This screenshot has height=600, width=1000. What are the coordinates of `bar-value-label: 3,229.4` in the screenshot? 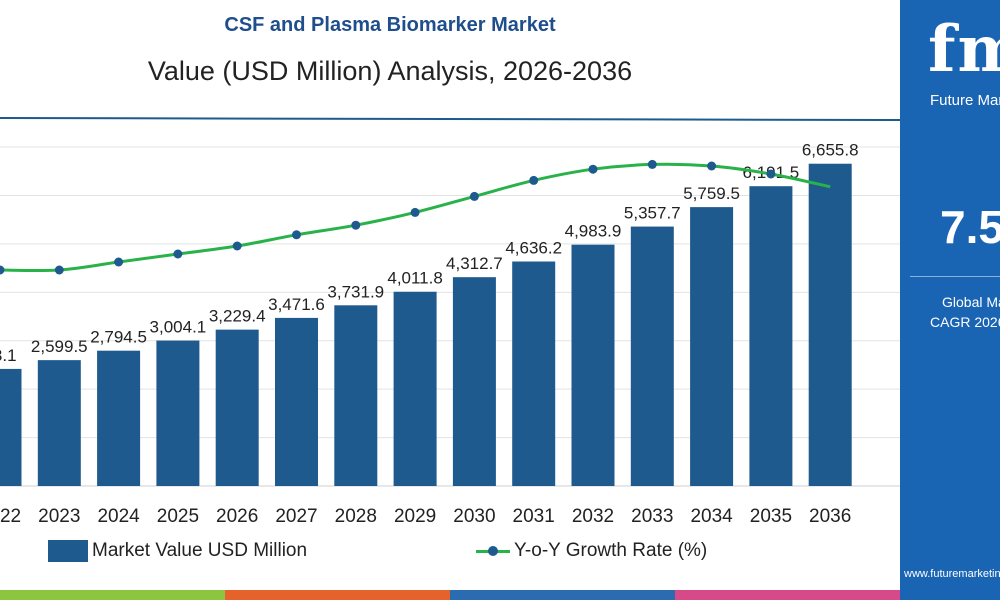 It's located at (237, 316).